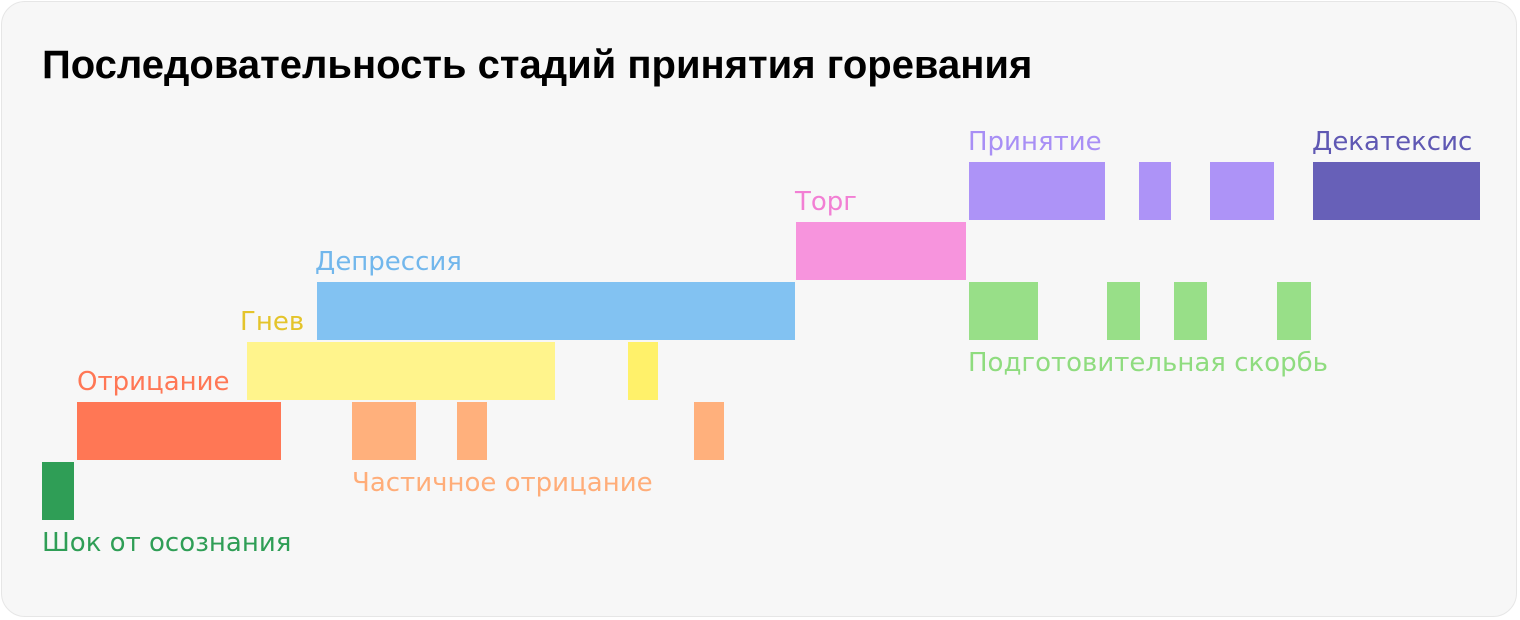  Describe the element at coordinates (826, 202) in the screenshot. I see `label-bargaining: Торг` at that location.